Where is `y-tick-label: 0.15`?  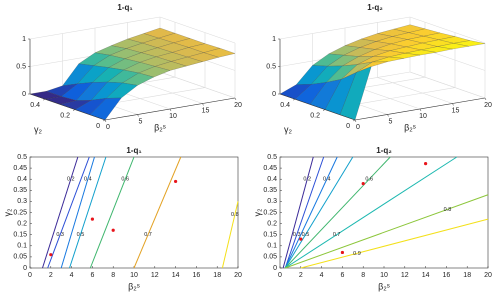 y-tick-label: 0.15 is located at coordinates (270, 235).